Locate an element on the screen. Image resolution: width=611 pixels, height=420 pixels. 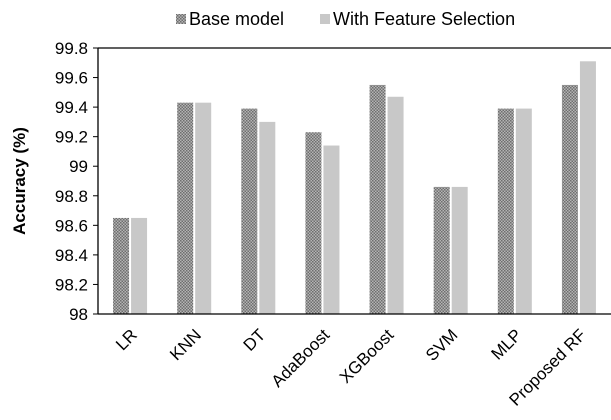
bar-base-model-knn is located at coordinates (185, 208).